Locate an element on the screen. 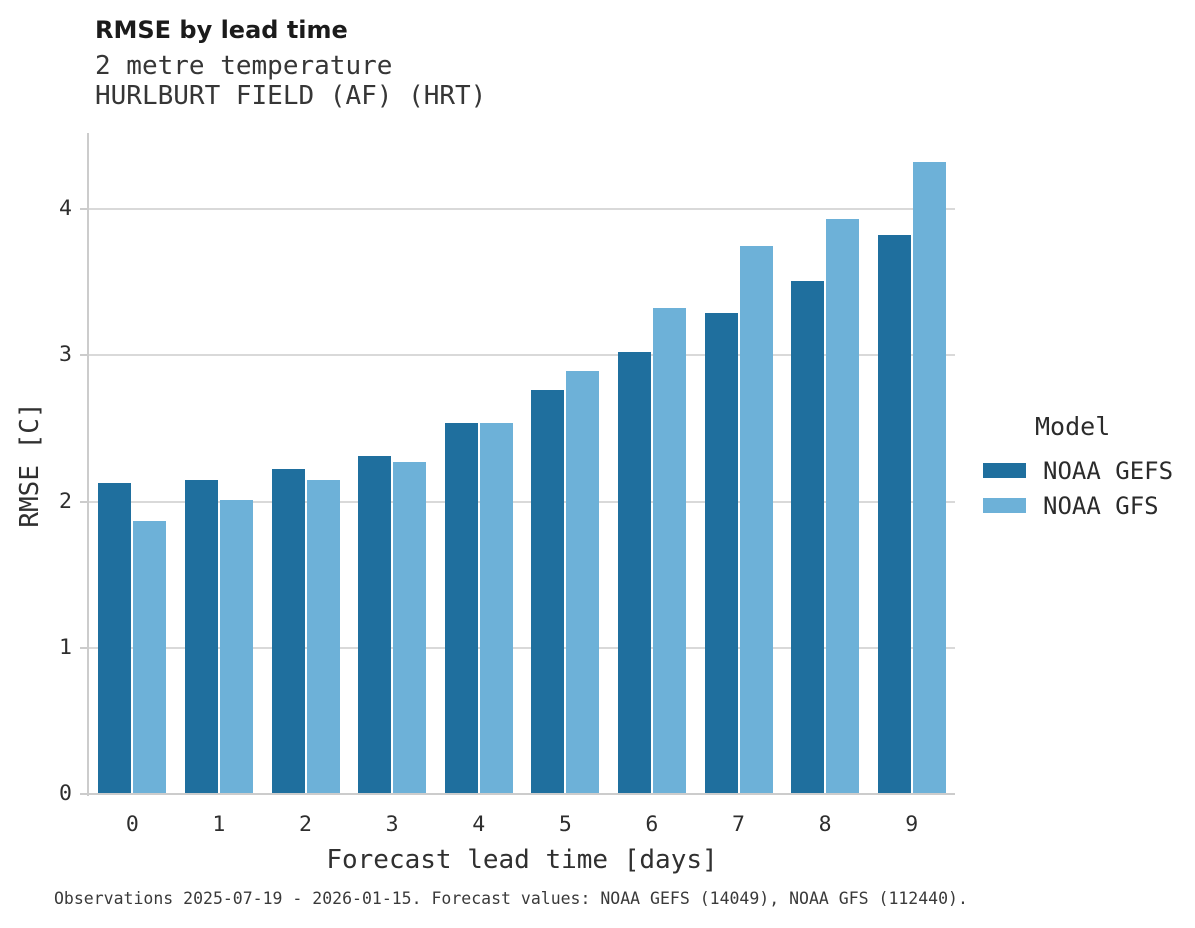 This screenshot has height=928, width=1195. chart-title: RMSE by lead time is located at coordinates (221, 30).